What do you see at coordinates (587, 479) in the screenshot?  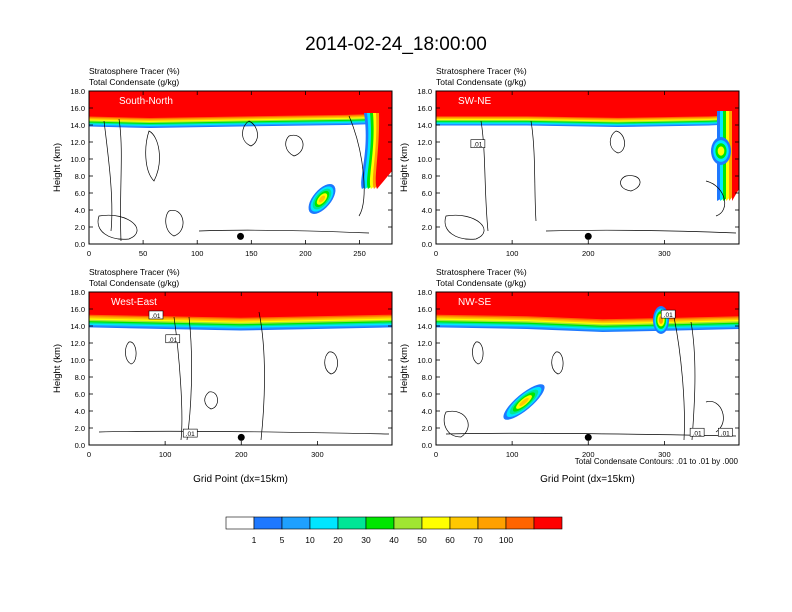 I see `x-axis-label: Grid Point (dx=15km)` at bounding box center [587, 479].